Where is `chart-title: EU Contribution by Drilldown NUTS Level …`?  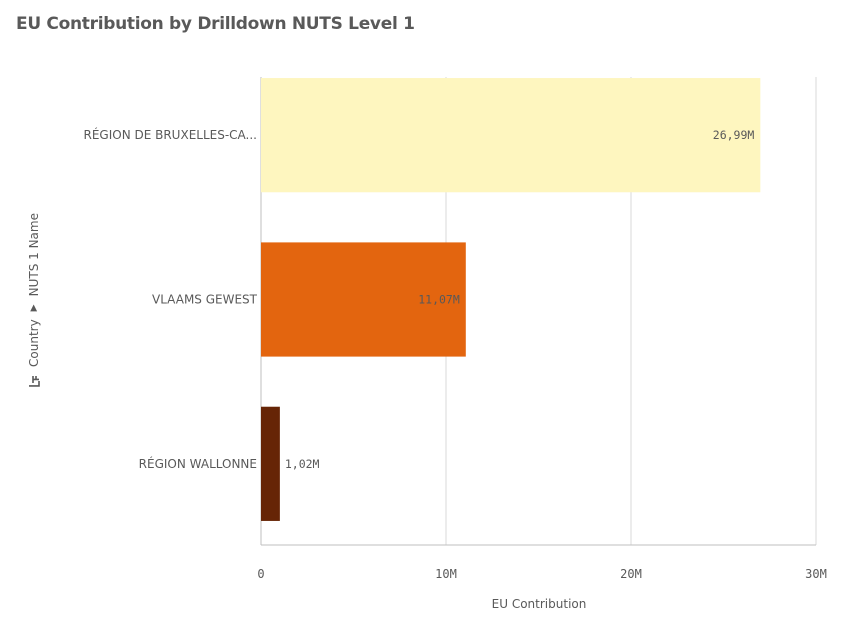 chart-title: EU Contribution by Drilldown NUTS Level … is located at coordinates (215, 24).